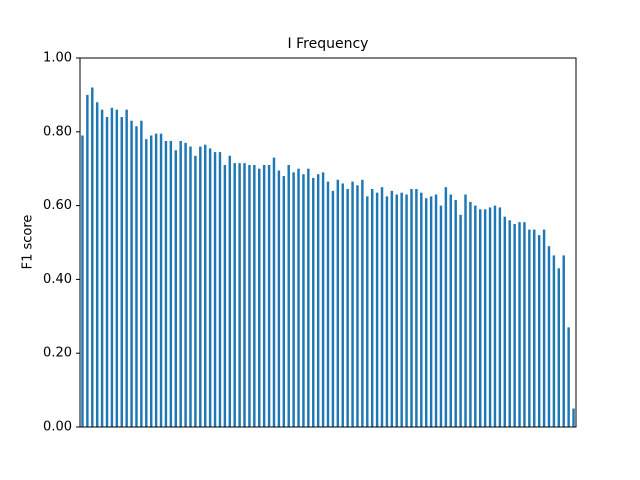 The width and height of the screenshot is (640, 480). Describe the element at coordinates (57, 353) in the screenshot. I see `y-tick-label: 0.20` at that location.